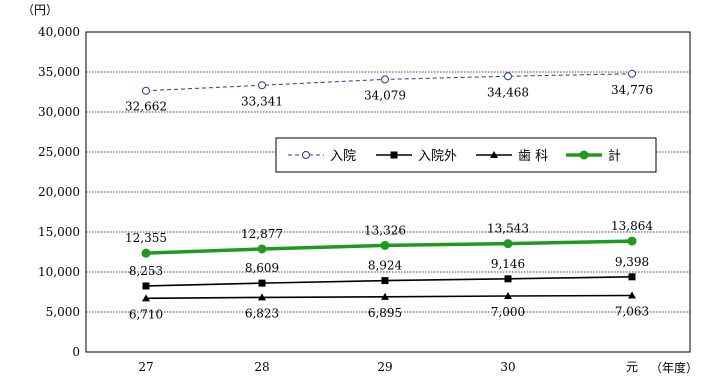 The width and height of the screenshot is (718, 380). Describe the element at coordinates (584, 155) in the screenshot. I see `legend-marker-circle-filled` at that location.